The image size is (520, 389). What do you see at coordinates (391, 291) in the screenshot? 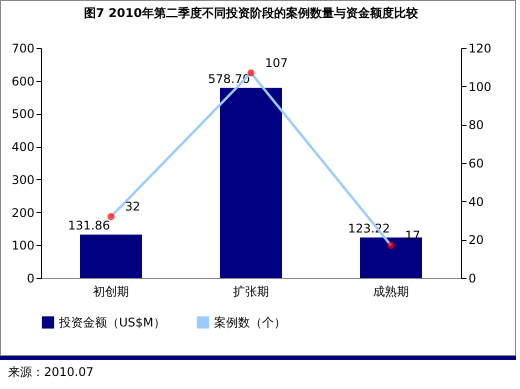
I see `x-tick-label: 成熟期` at bounding box center [391, 291].